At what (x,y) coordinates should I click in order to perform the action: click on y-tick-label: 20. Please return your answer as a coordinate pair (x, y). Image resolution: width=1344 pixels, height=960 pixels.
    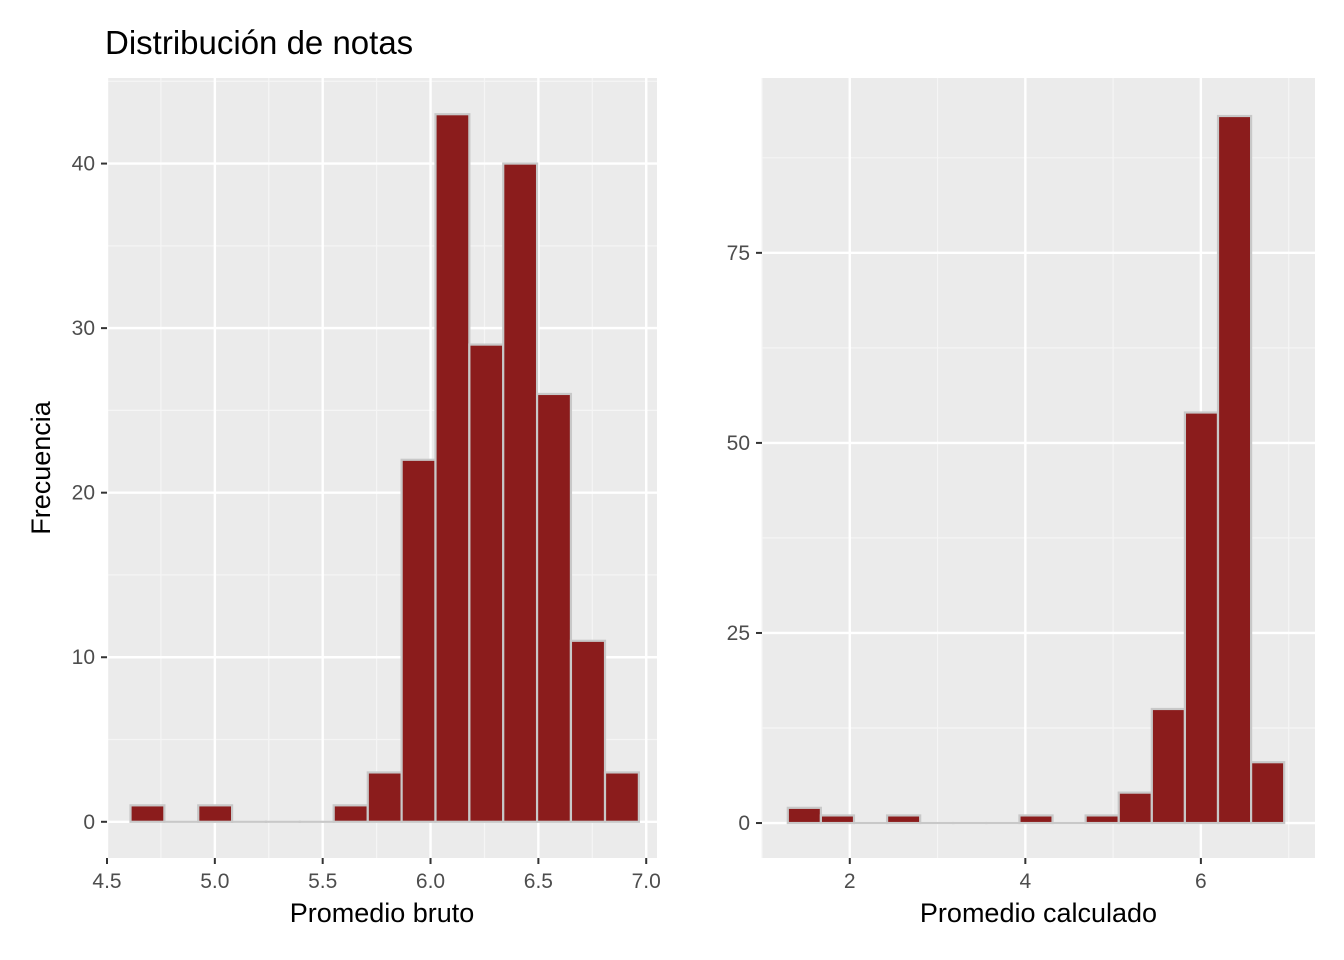
    Looking at the image, I should click on (83, 493).